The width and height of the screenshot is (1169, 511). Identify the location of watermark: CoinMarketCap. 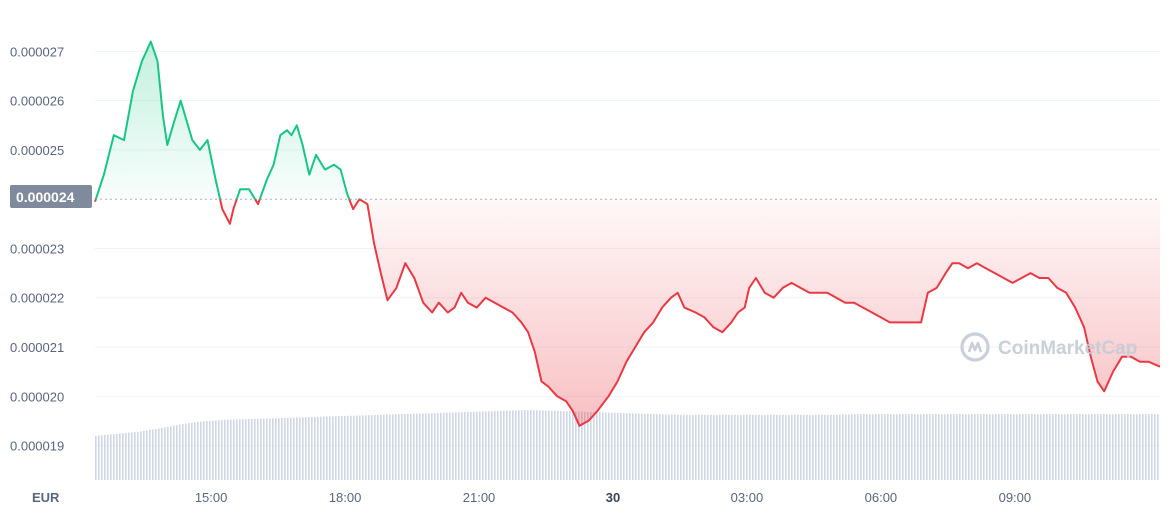
(1048, 347).